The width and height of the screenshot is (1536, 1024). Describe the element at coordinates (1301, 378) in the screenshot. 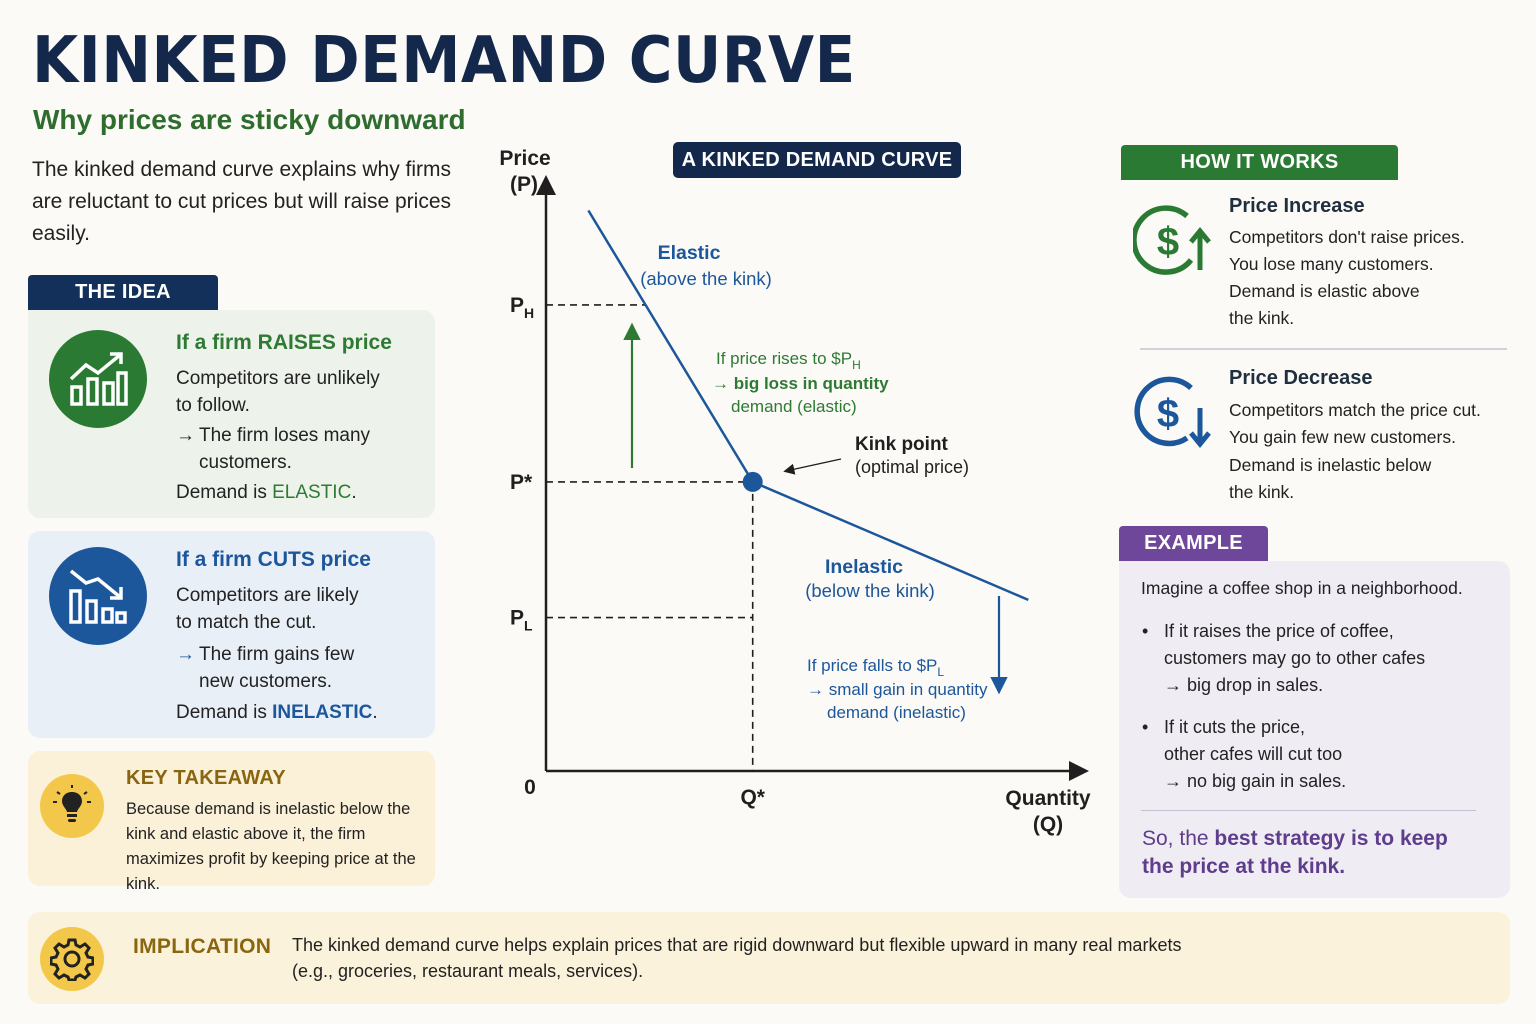

I see `price-decrease-title: Price Decrease` at that location.